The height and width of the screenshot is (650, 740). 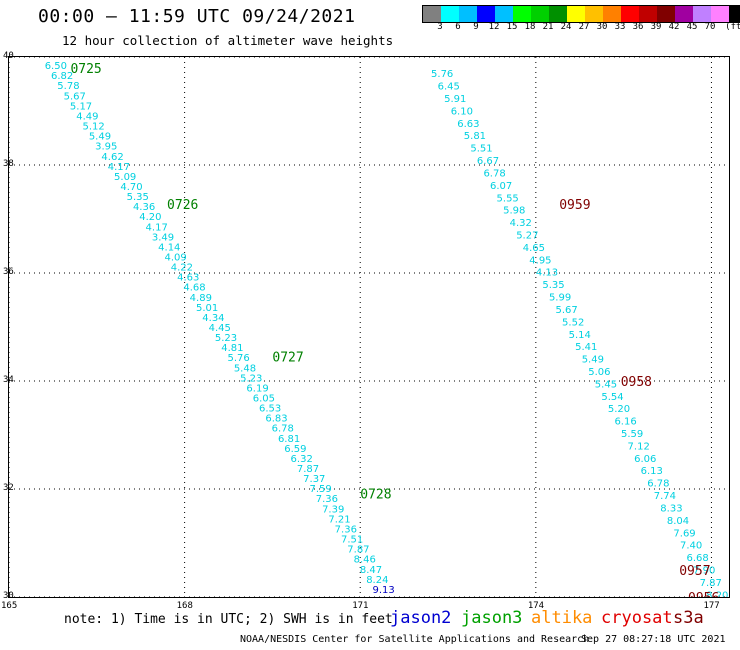 I want to click on wave-height-value: 5.99, so click(x=560, y=298).